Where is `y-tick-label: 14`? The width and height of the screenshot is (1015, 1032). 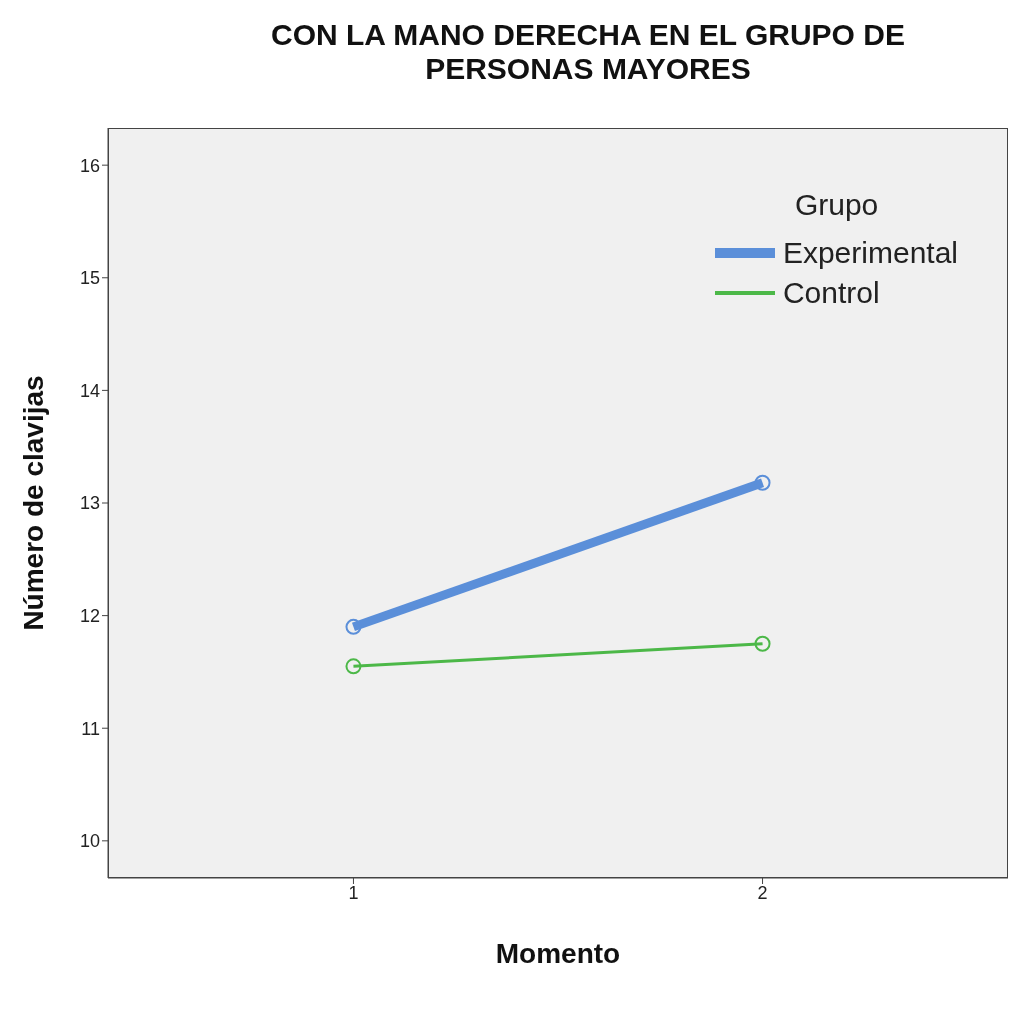
y-tick-label: 14 is located at coordinates (89, 390).